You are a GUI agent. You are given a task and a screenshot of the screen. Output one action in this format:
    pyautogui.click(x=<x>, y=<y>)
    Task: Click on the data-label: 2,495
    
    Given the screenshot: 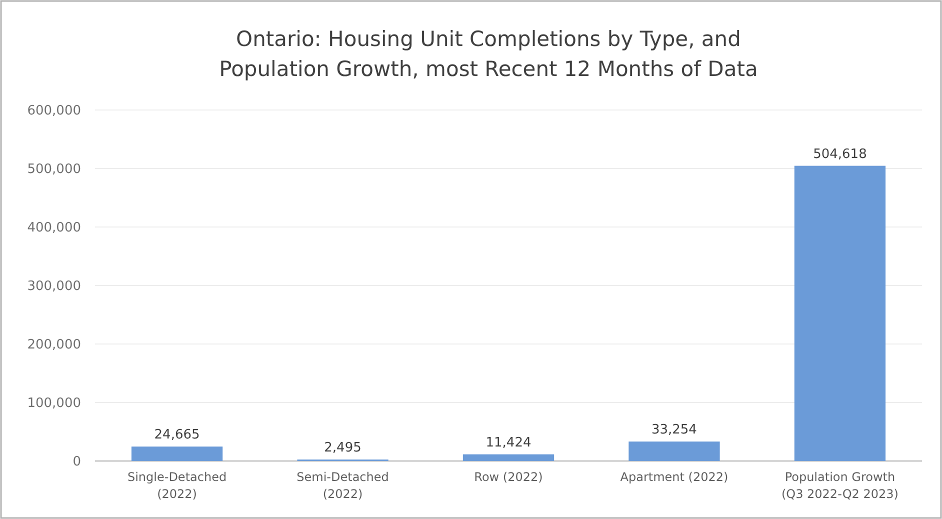 What is the action you would take?
    pyautogui.click(x=343, y=448)
    